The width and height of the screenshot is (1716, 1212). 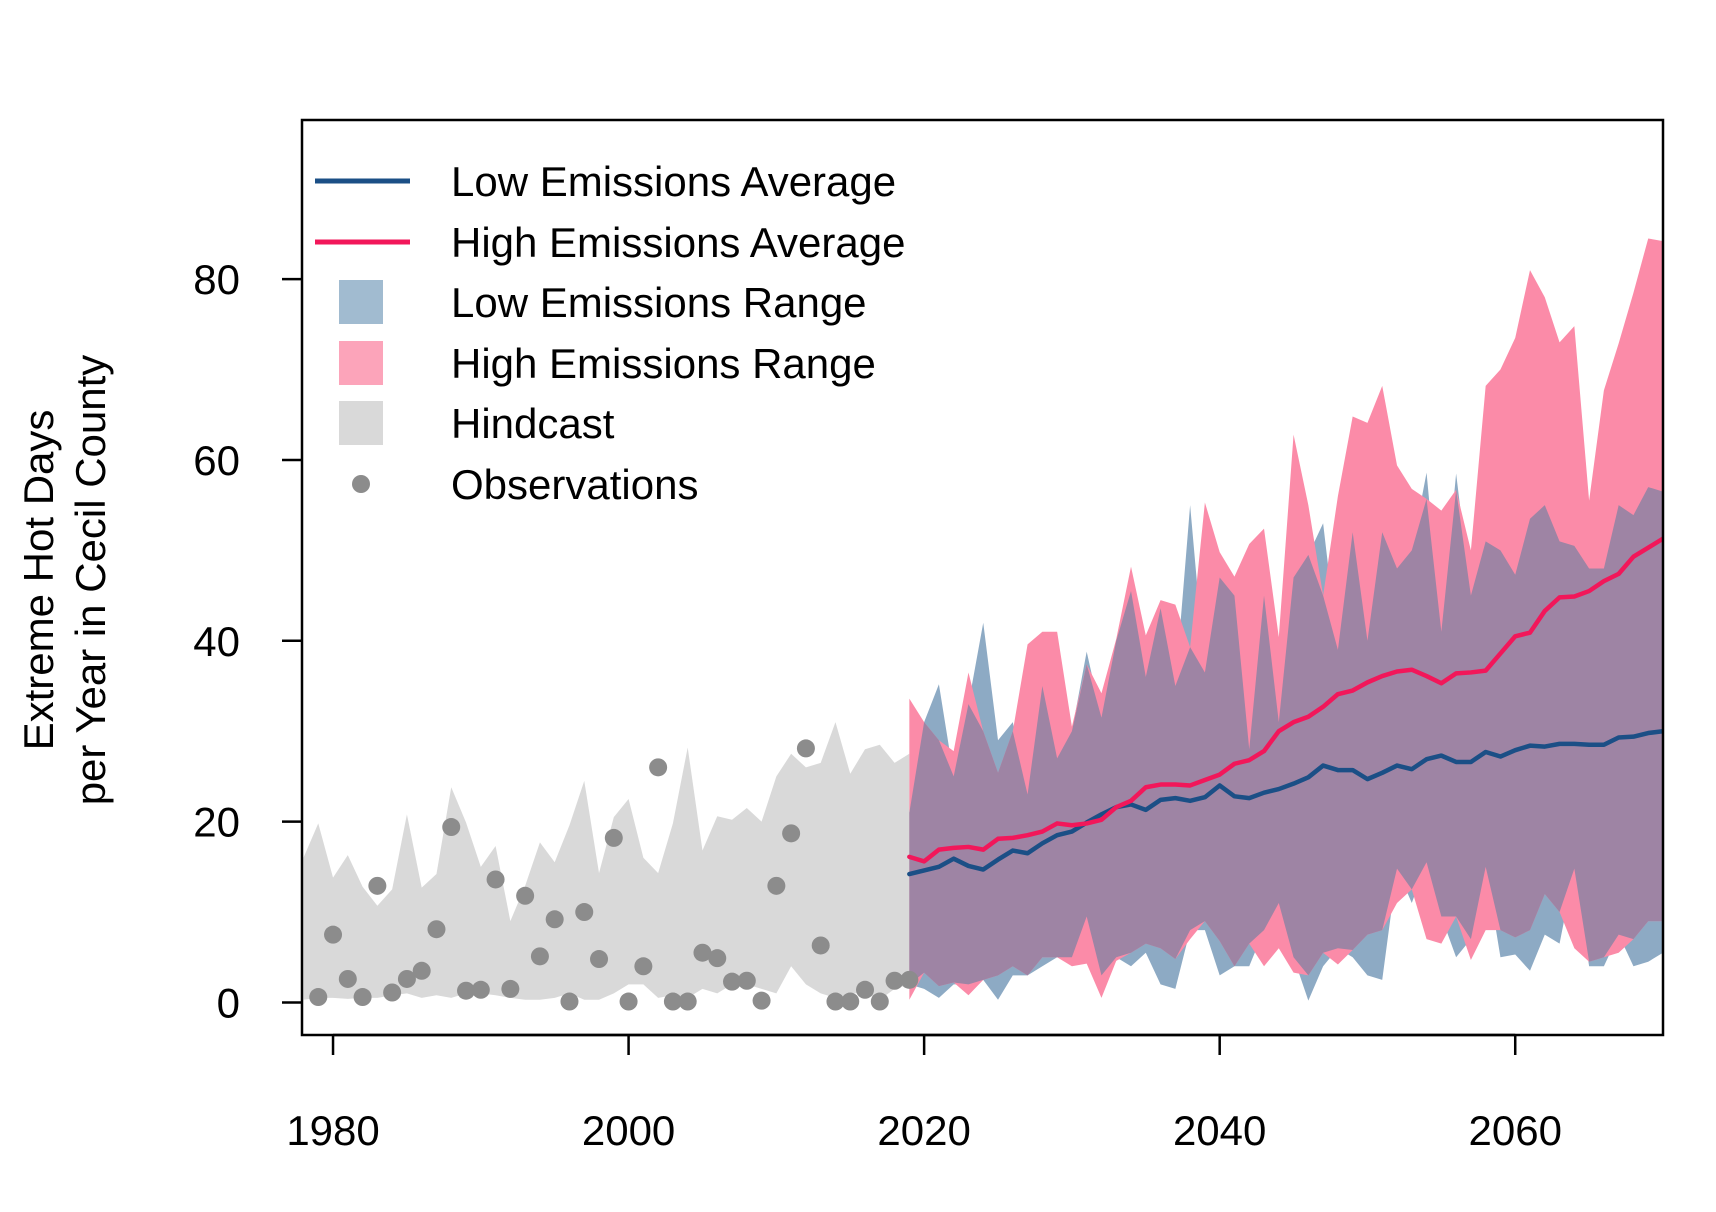 What do you see at coordinates (574, 484) in the screenshot?
I see `legend-label: Observations` at bounding box center [574, 484].